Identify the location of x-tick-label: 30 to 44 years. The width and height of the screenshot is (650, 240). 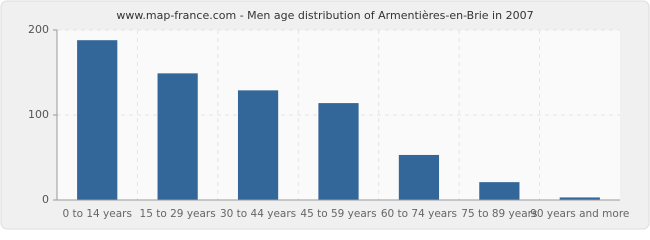
(258, 214).